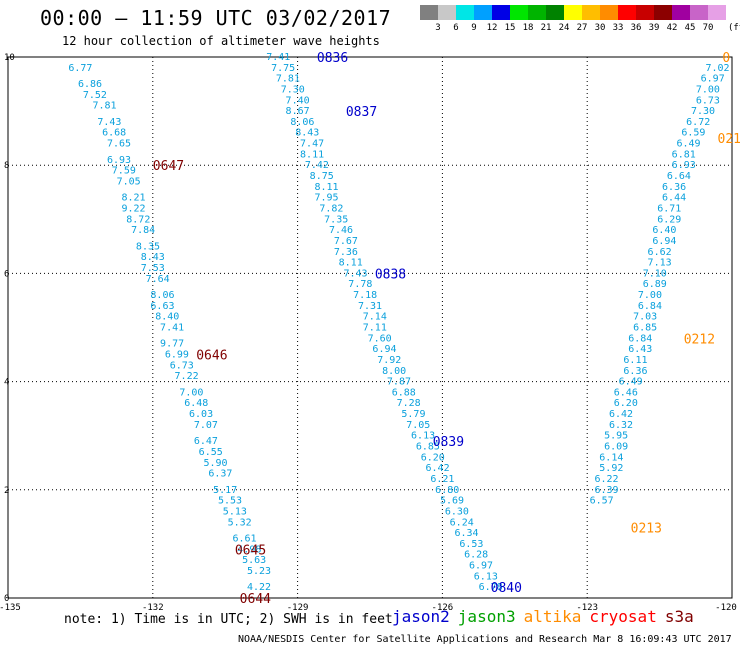  I want to click on satellite-legend: jason2 jason3 altika cryosat s3a, so click(547, 616).